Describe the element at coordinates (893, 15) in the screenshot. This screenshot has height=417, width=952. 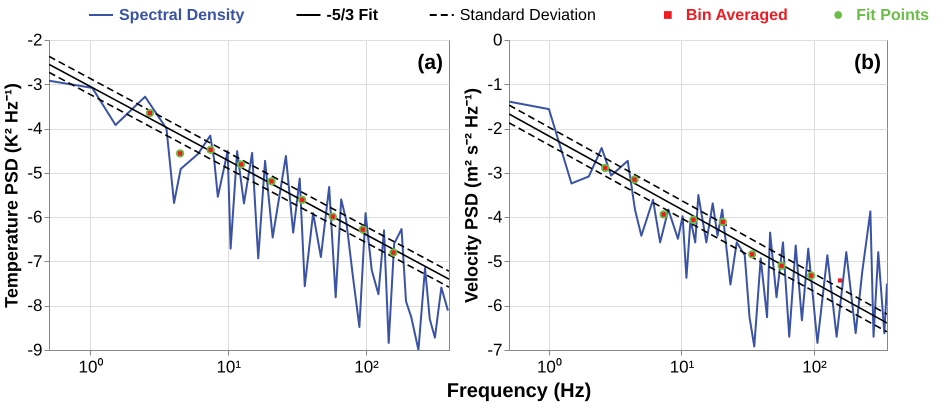
I see `legend-label: Fit Points` at that location.